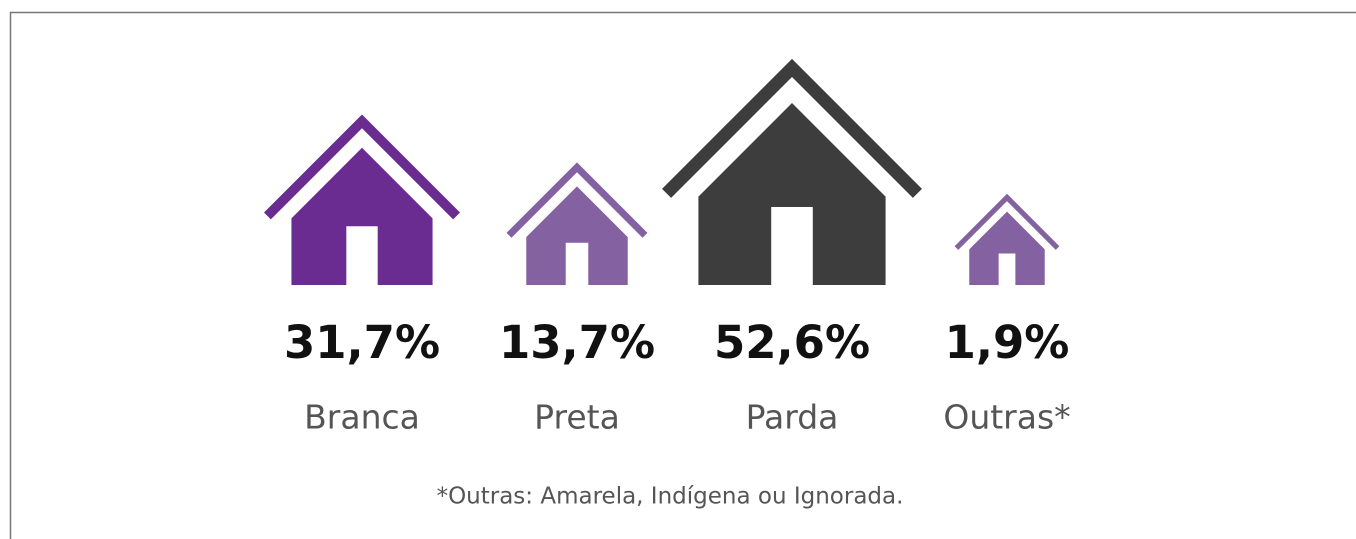 The height and width of the screenshot is (539, 1356). Describe the element at coordinates (1007, 342) in the screenshot. I see `value-label: 1,9%` at that location.